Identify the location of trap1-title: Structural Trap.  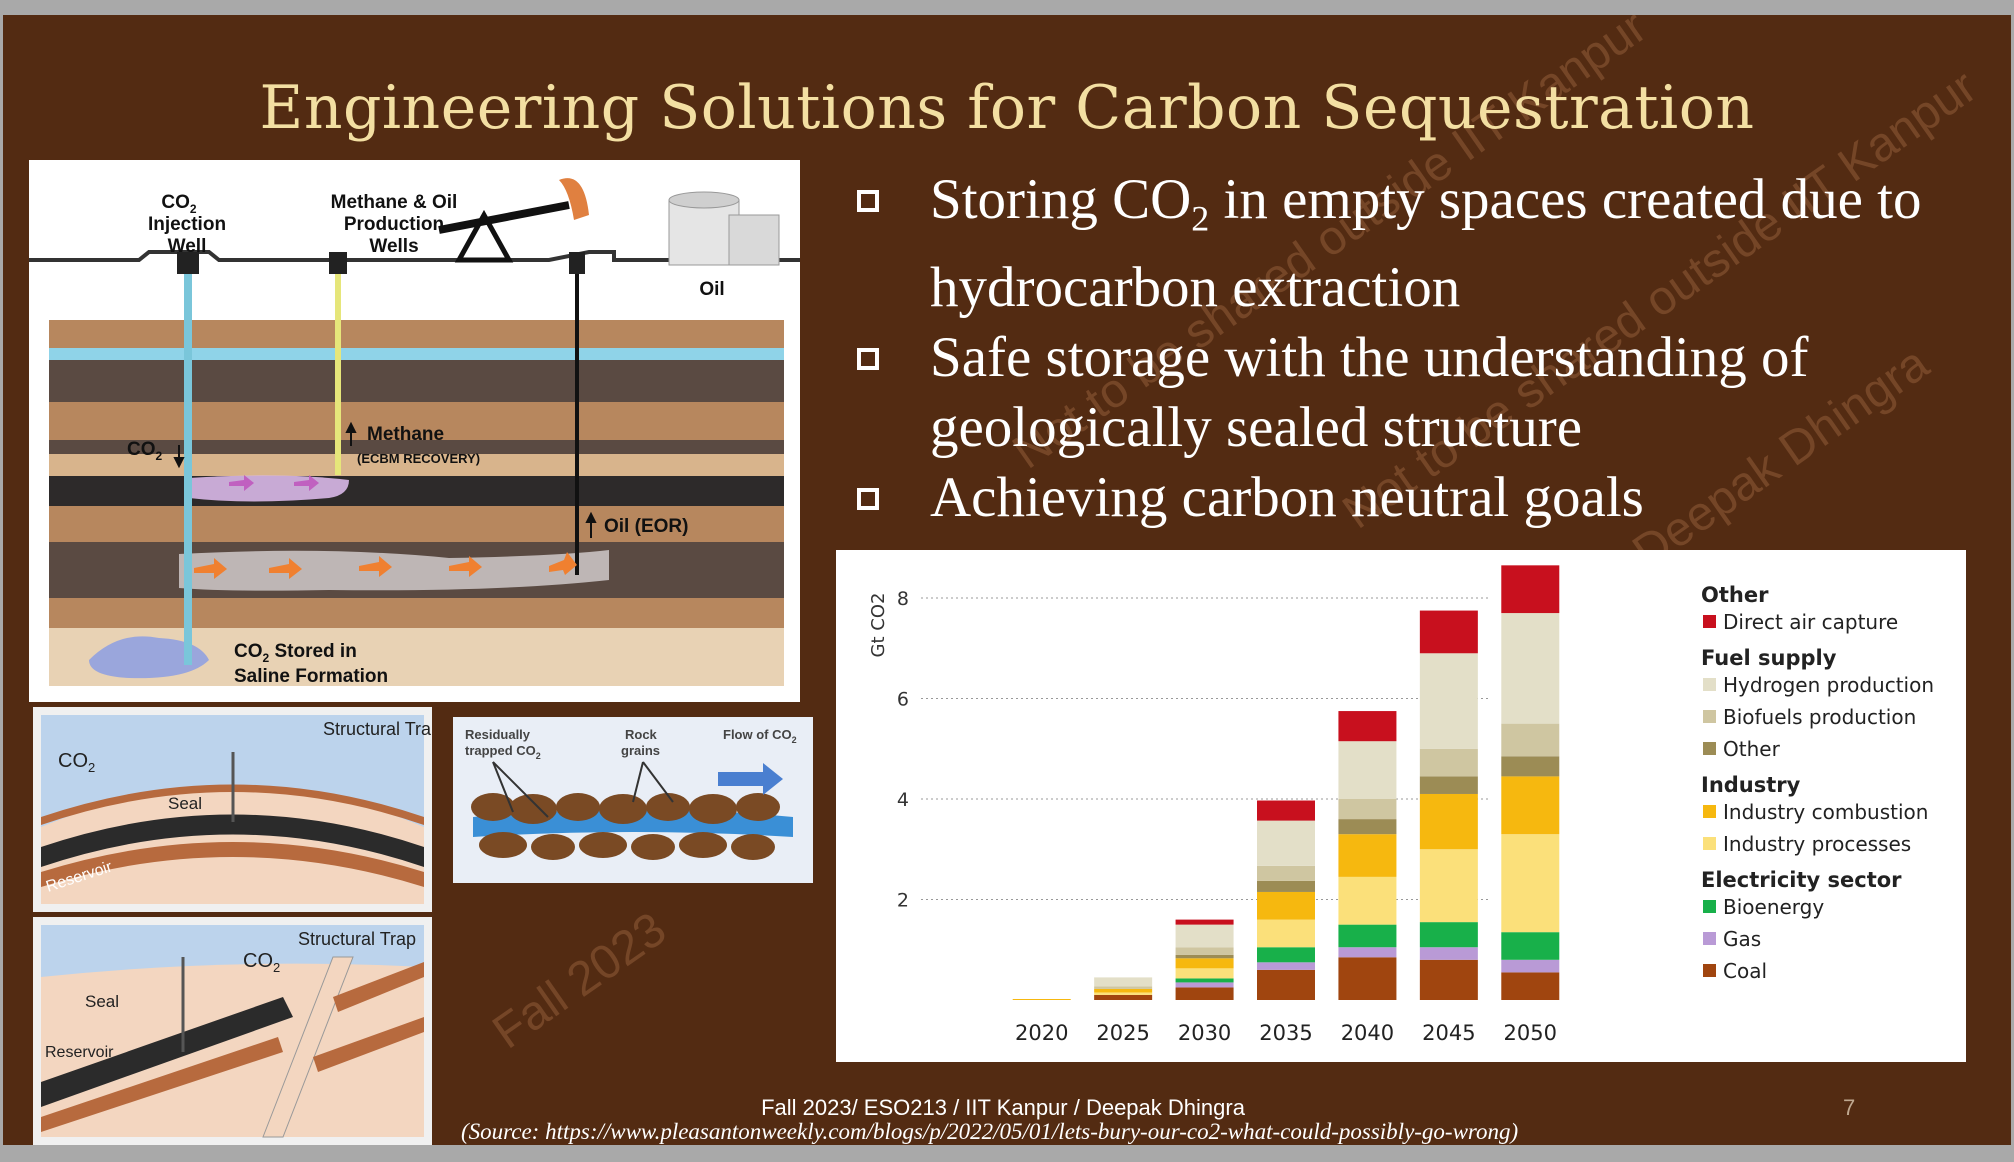
(377, 729).